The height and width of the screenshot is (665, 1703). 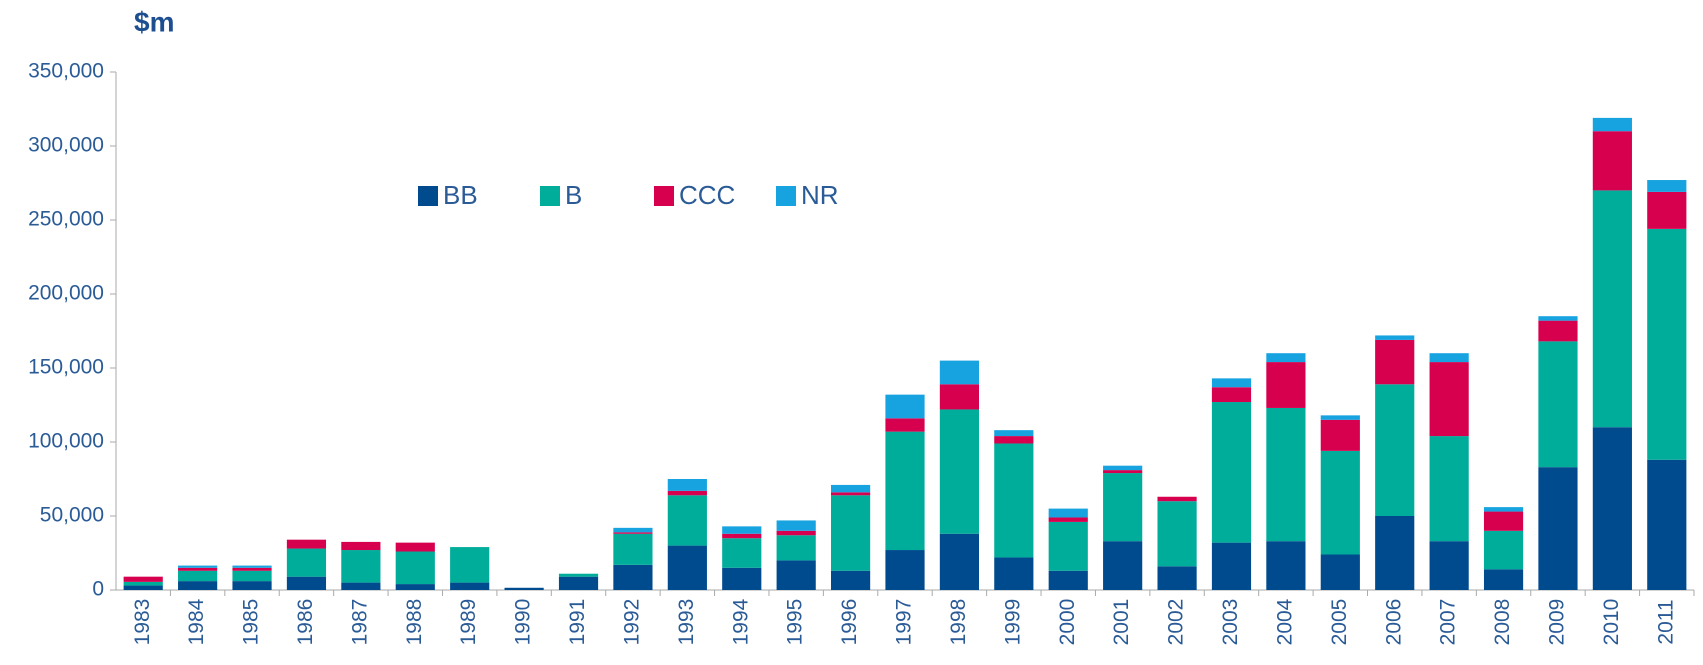 I want to click on x-tick-label: 1998, so click(x=958, y=622).